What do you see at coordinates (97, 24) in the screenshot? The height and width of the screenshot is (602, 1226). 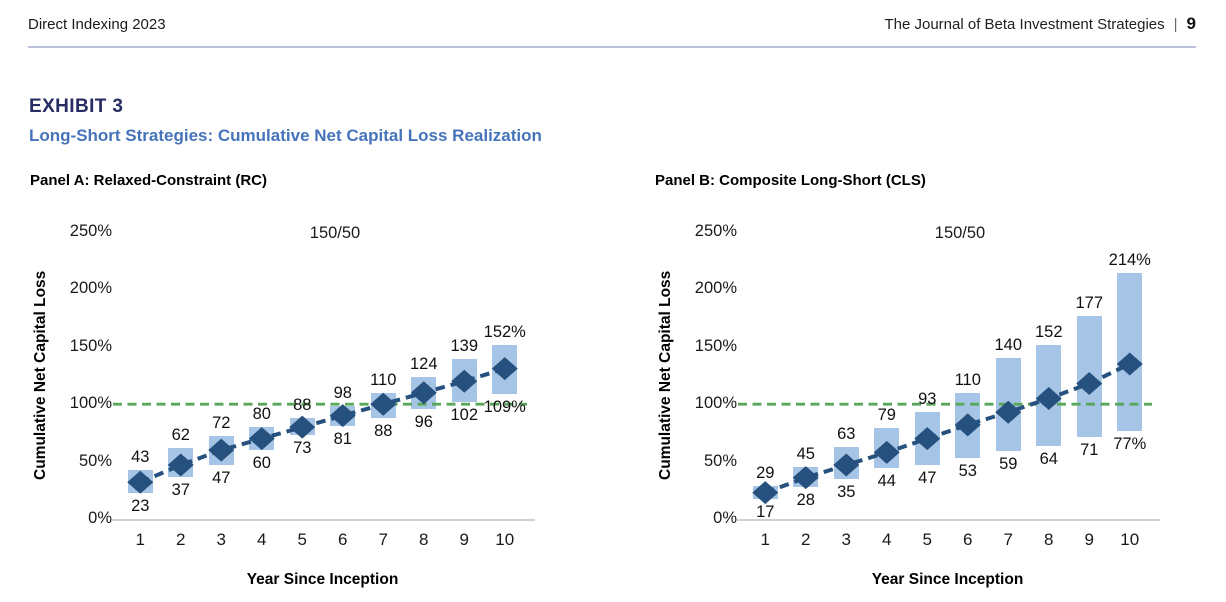 I see `running-head: Direct Indexing 2023` at bounding box center [97, 24].